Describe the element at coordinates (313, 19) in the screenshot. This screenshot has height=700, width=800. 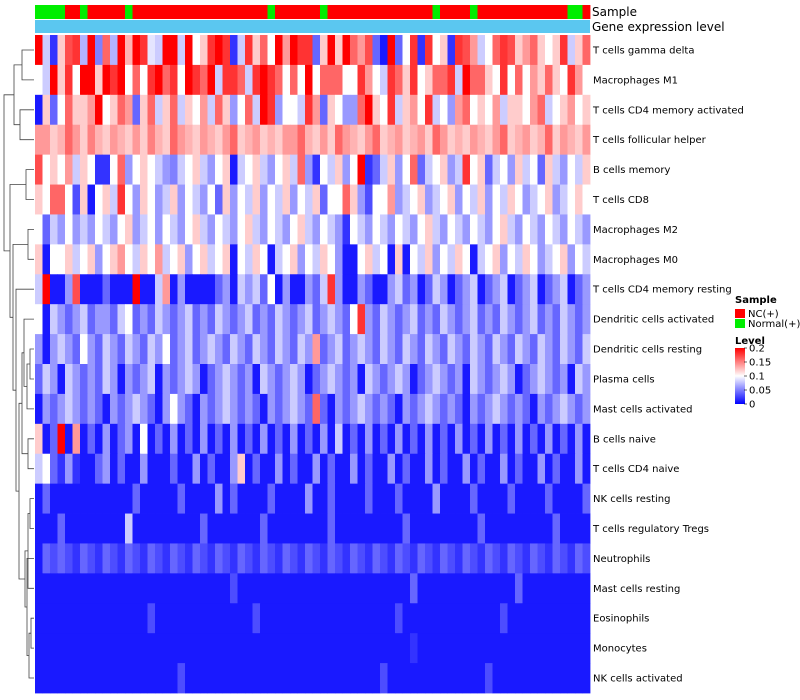
I see `column-annotations` at that location.